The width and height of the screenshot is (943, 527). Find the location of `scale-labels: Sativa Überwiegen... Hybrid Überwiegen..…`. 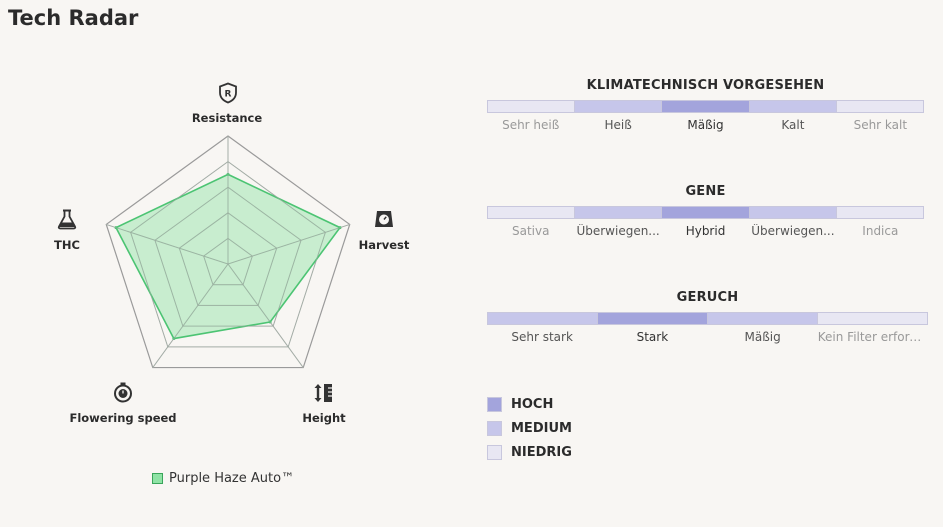

scale-labels: Sativa Überwiegen... Hybrid Überwiegen..… is located at coordinates (705, 231).